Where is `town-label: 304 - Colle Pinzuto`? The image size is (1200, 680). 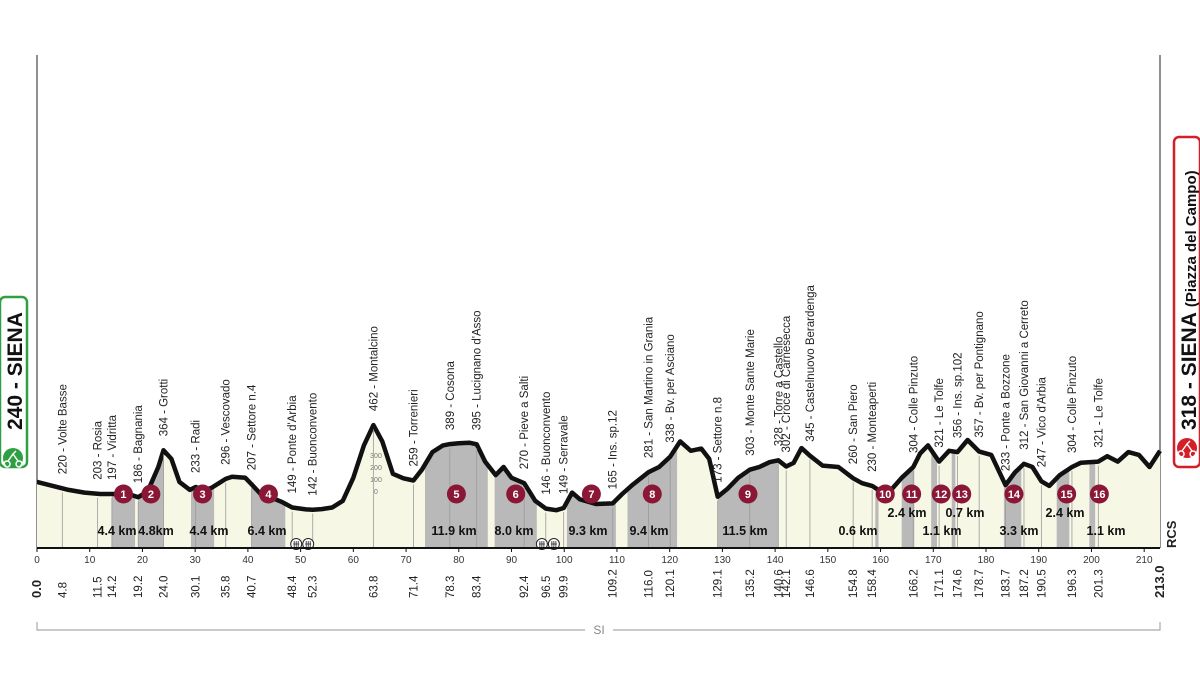 town-label: 304 - Colle Pinzuto is located at coordinates (1073, 404).